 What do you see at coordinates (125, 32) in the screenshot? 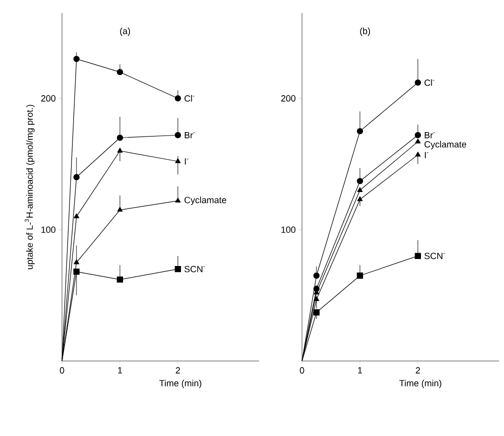
I see `text: (a)` at bounding box center [125, 32].